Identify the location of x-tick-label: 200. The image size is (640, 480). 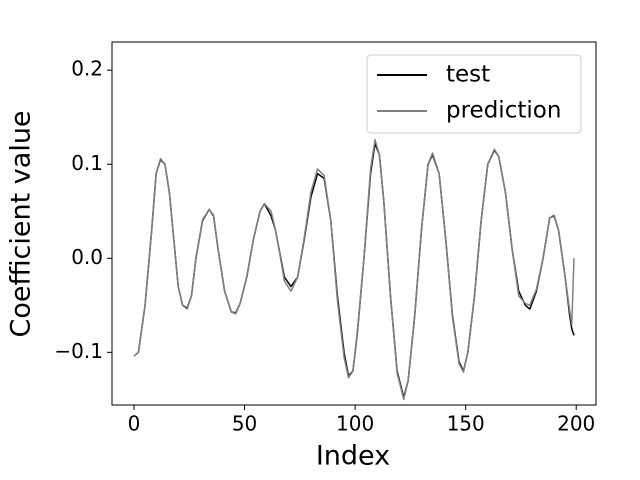
(576, 424).